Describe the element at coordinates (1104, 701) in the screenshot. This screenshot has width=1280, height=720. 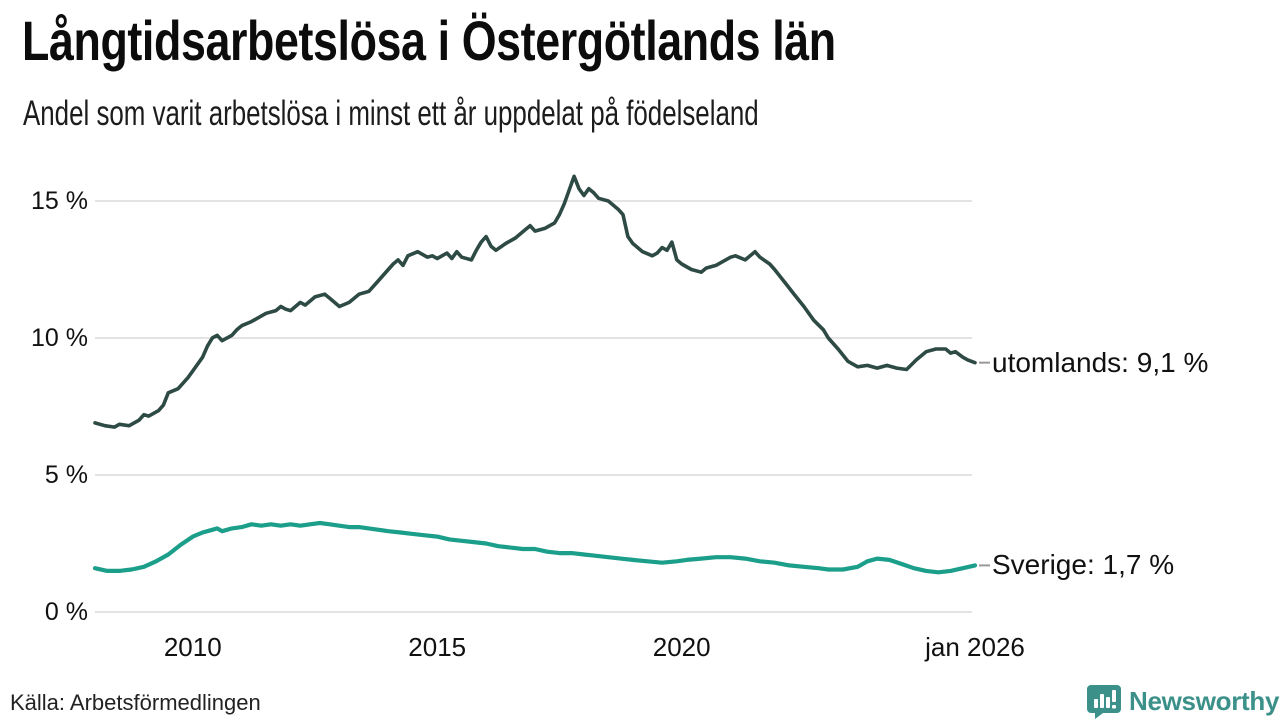
I see `newsworthy-bubble-chart-icon` at that location.